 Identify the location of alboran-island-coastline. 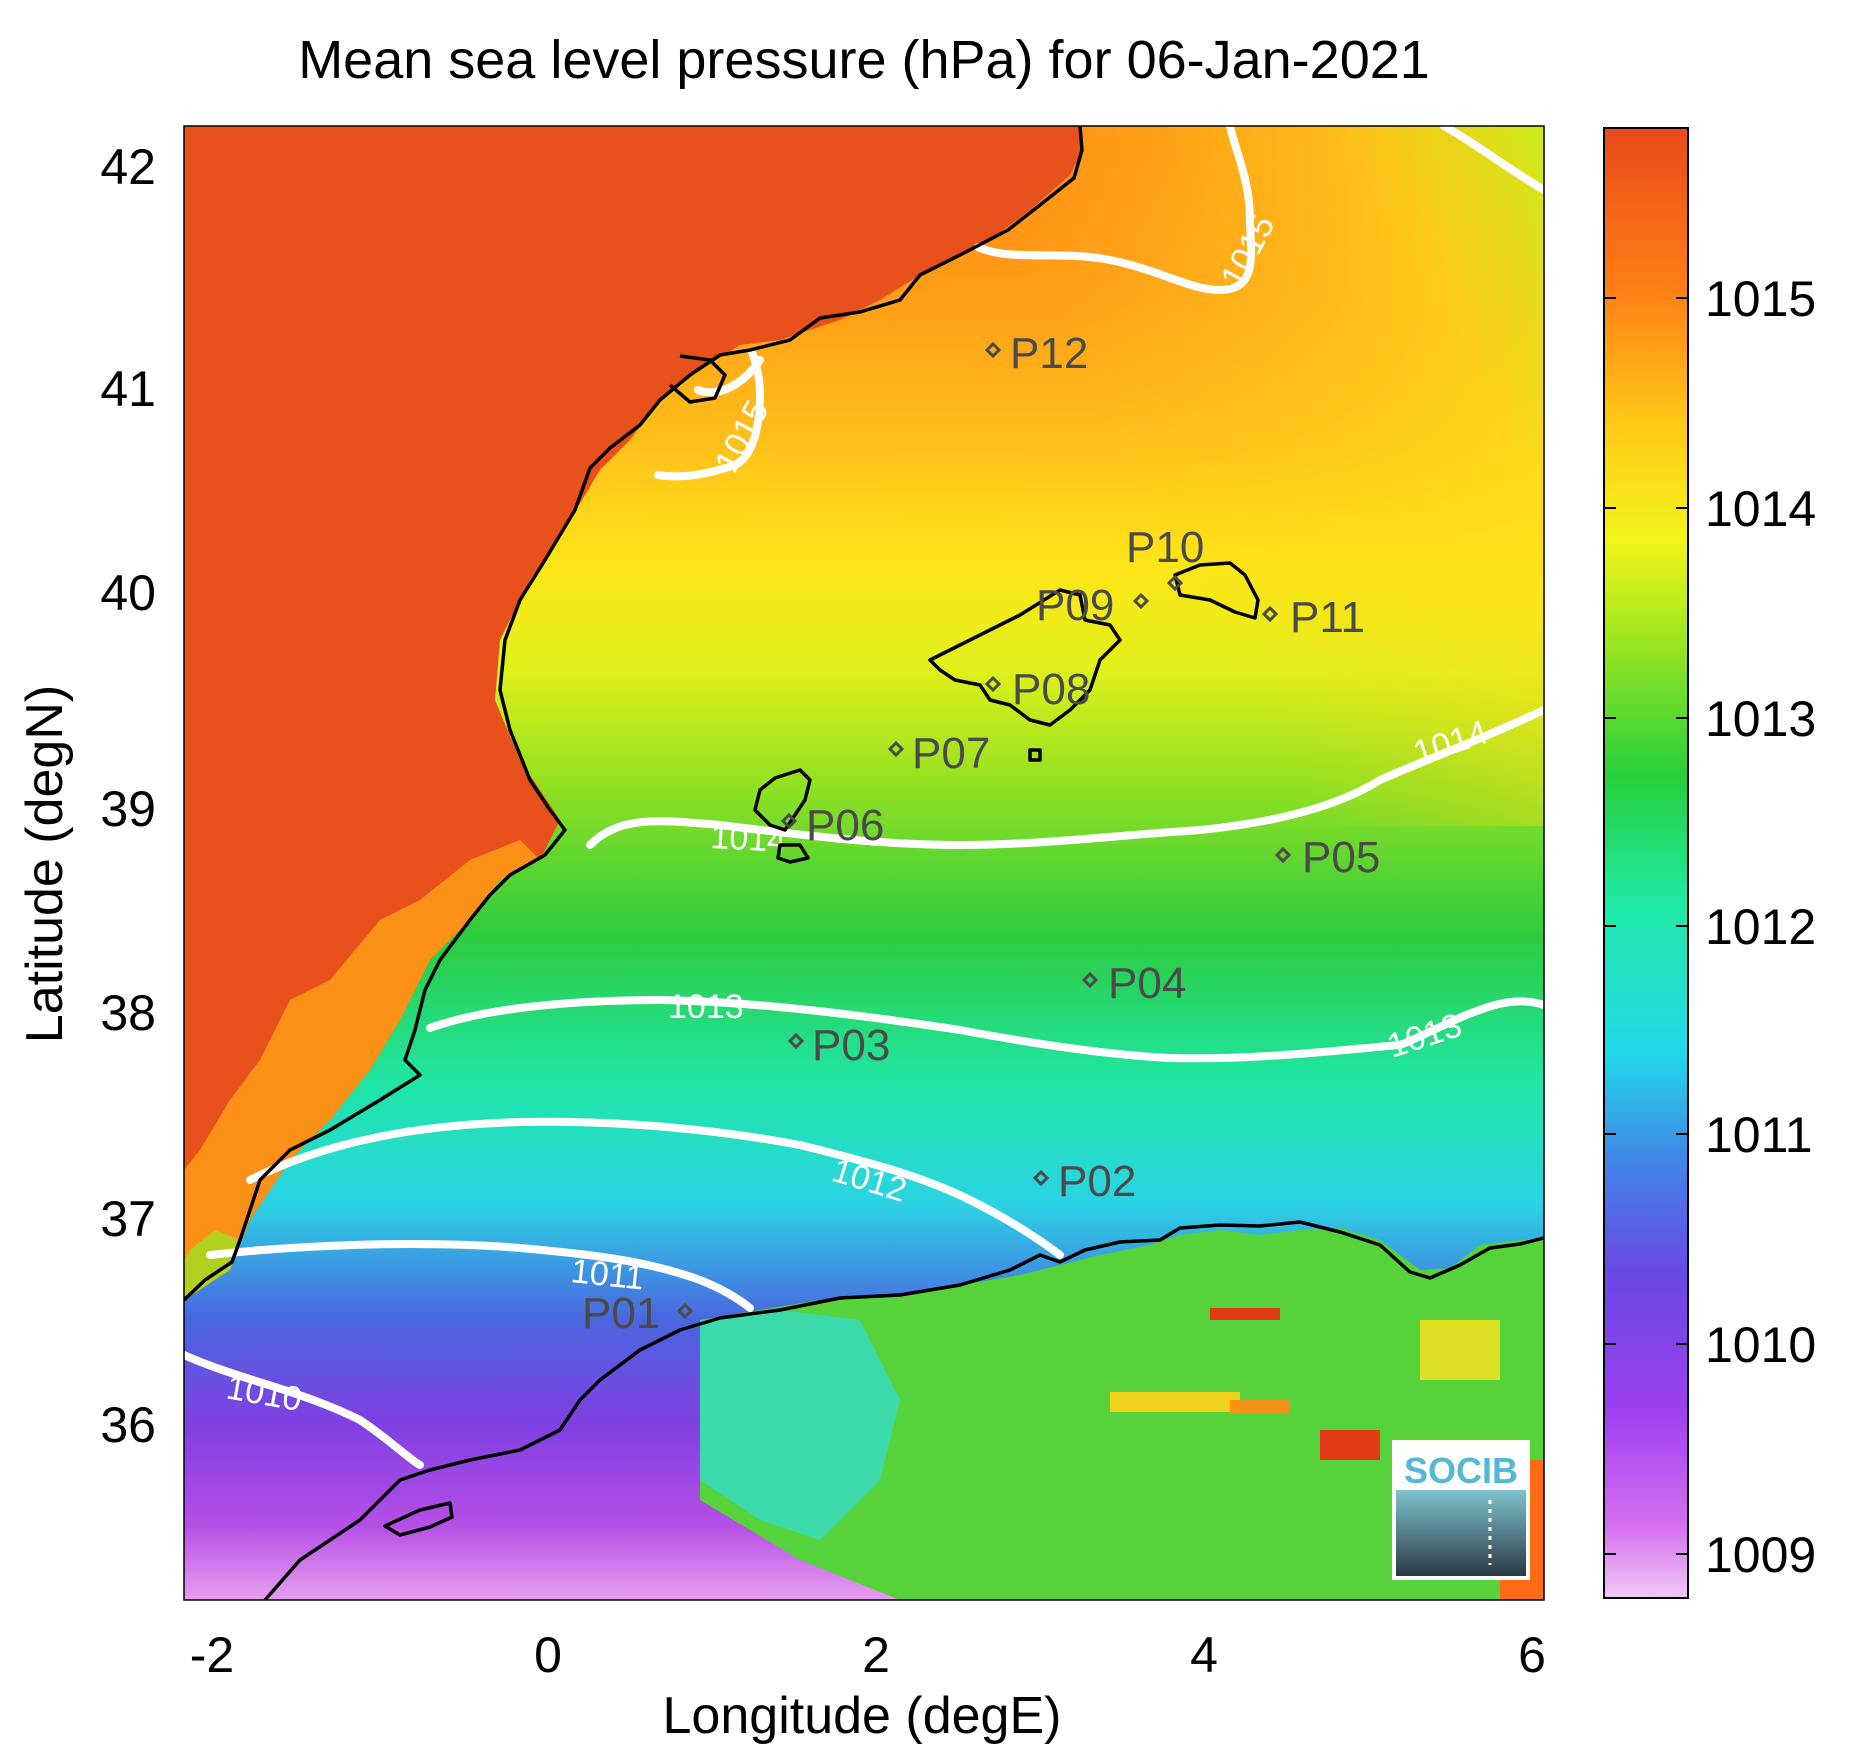
(418, 1519).